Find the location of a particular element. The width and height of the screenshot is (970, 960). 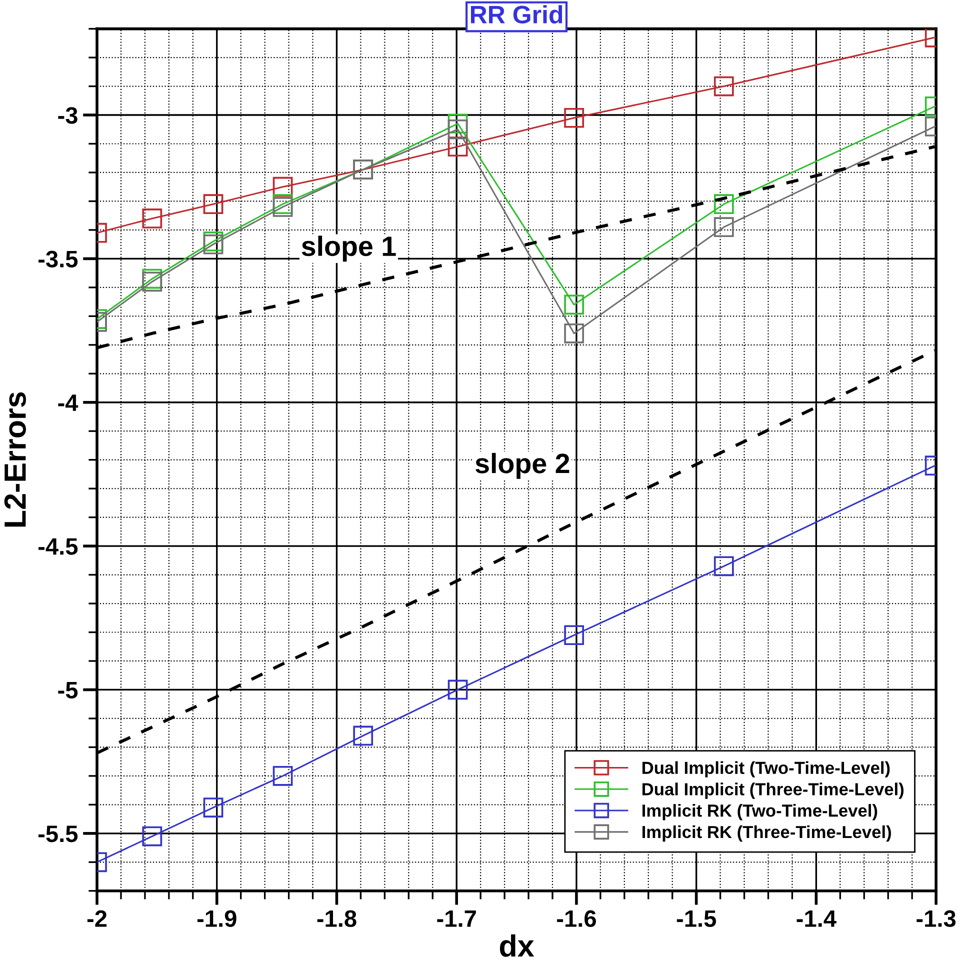

x-tick-label: -1.5 is located at coordinates (696, 918).